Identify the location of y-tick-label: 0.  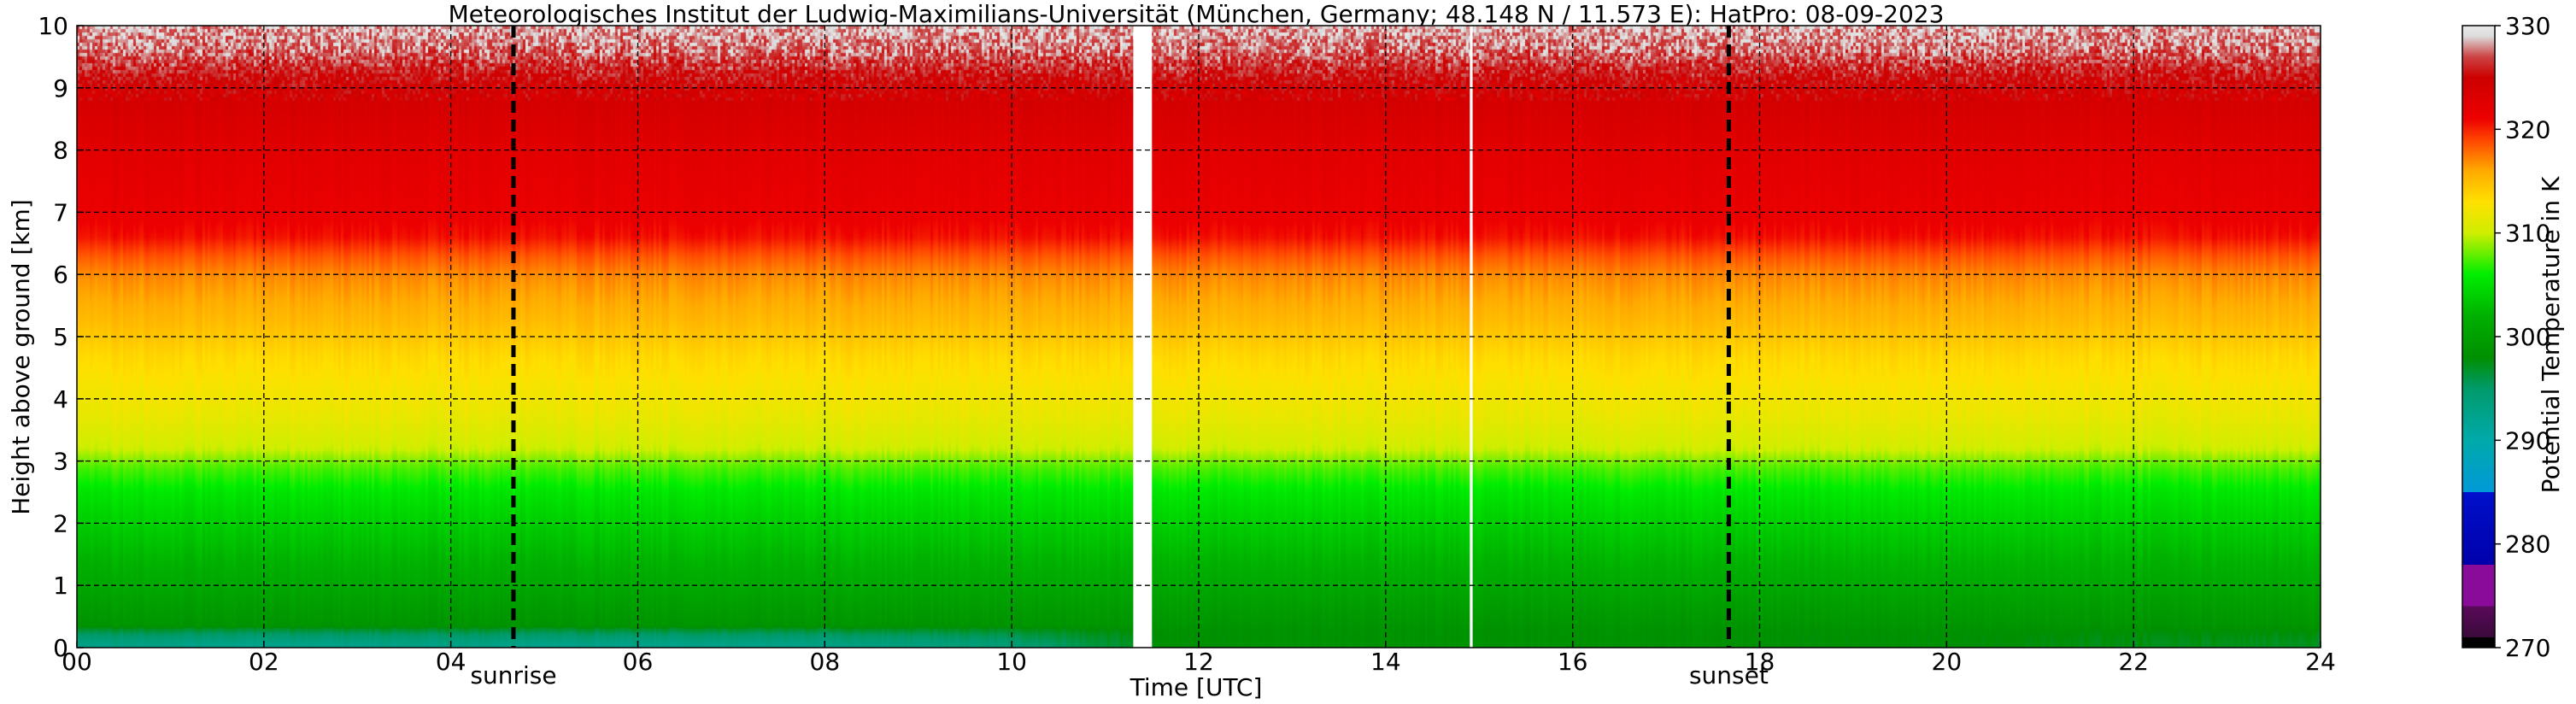
(60, 648).